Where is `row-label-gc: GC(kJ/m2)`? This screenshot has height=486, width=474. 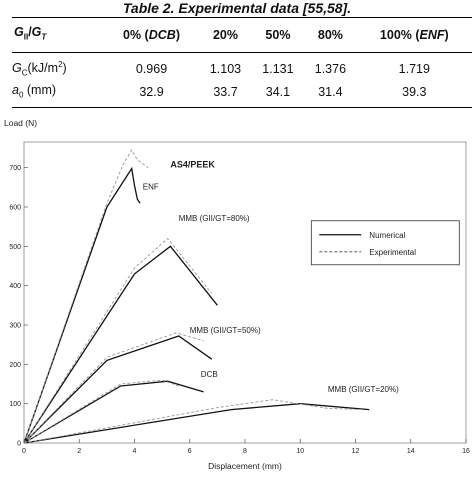
row-label-gc: GC(kJ/m2) is located at coordinates (39, 69).